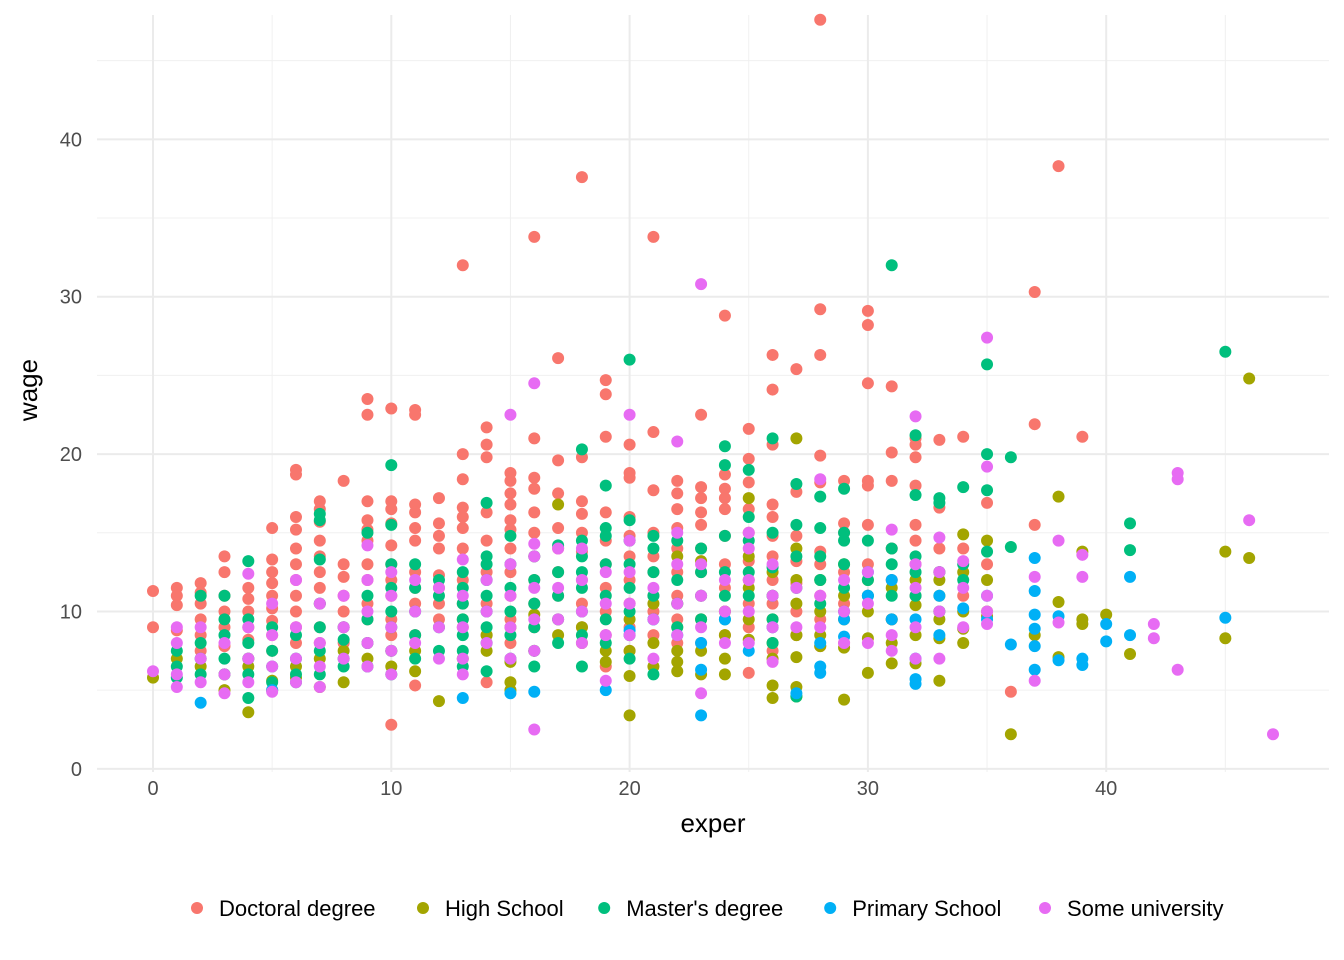 The height and width of the screenshot is (960, 1344). I want to click on y-tick-label: 20, so click(71, 455).